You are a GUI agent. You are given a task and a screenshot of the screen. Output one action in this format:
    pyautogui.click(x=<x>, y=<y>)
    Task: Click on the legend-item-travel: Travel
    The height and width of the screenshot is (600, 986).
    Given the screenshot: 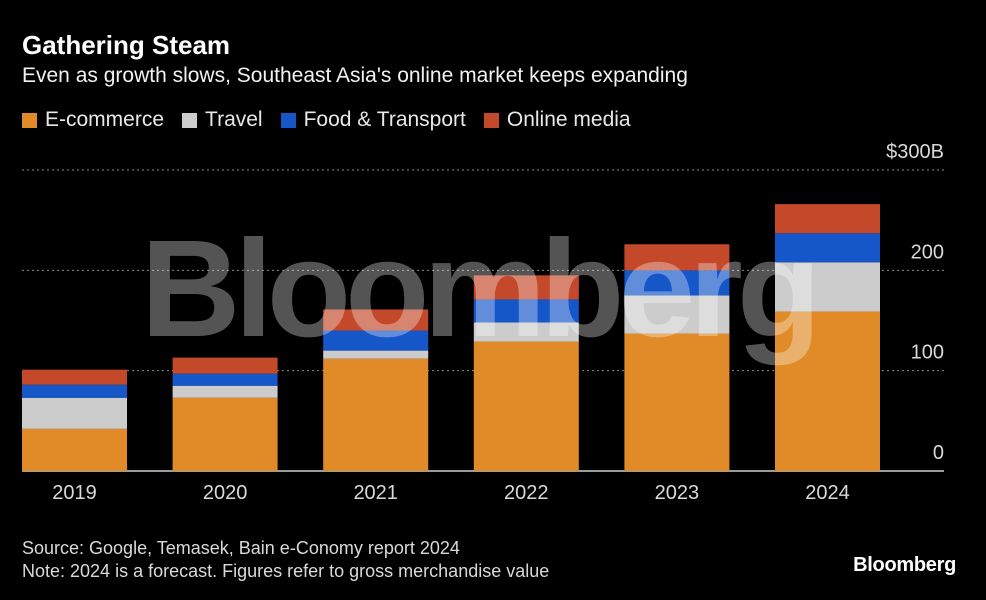 What is the action you would take?
    pyautogui.click(x=222, y=120)
    